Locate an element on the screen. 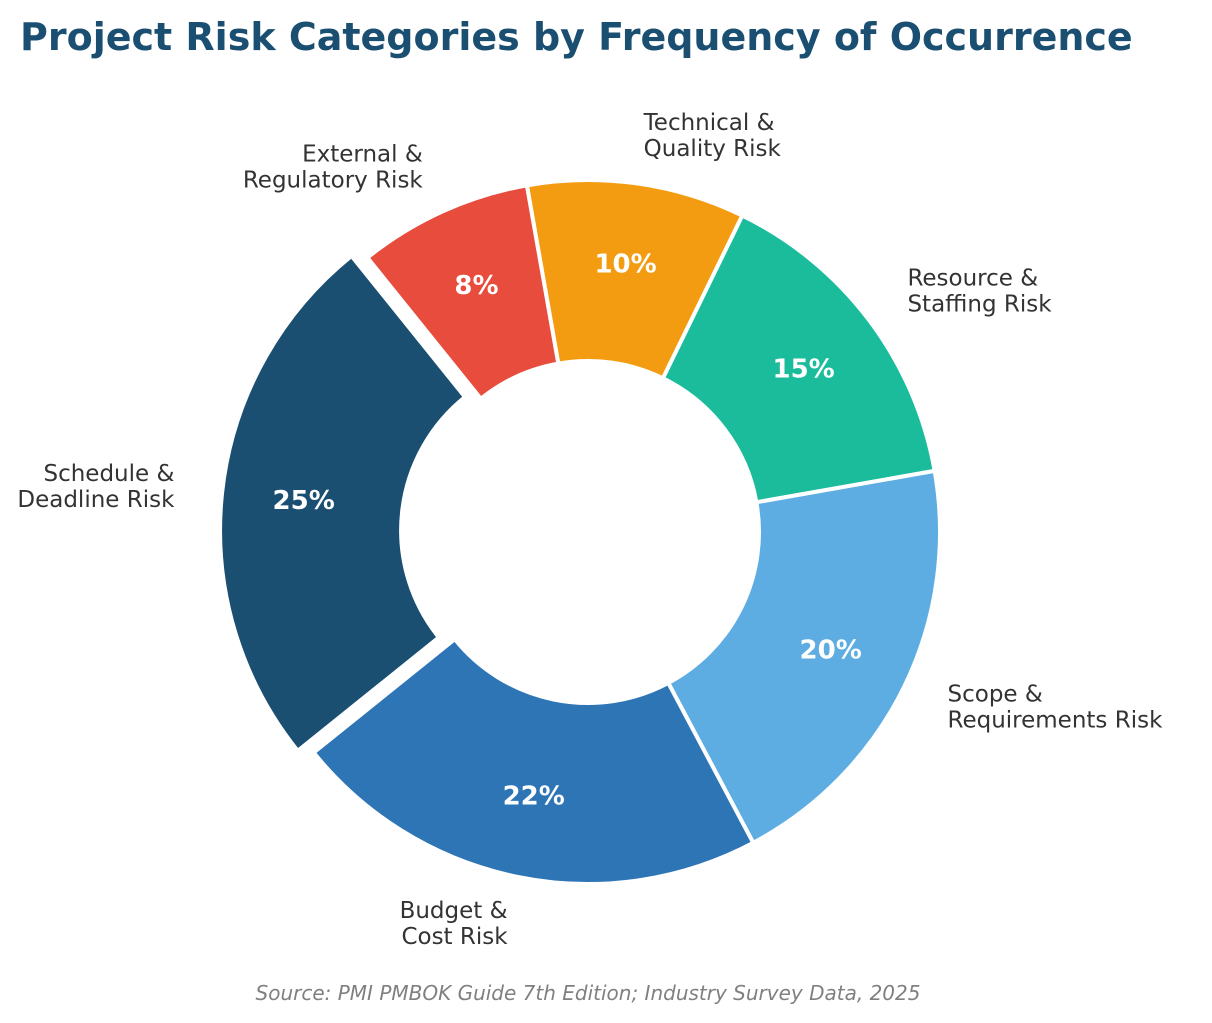 This screenshot has width=1212, height=1023. pct-label-scope-and-requirements-risk: 20% is located at coordinates (831, 650).